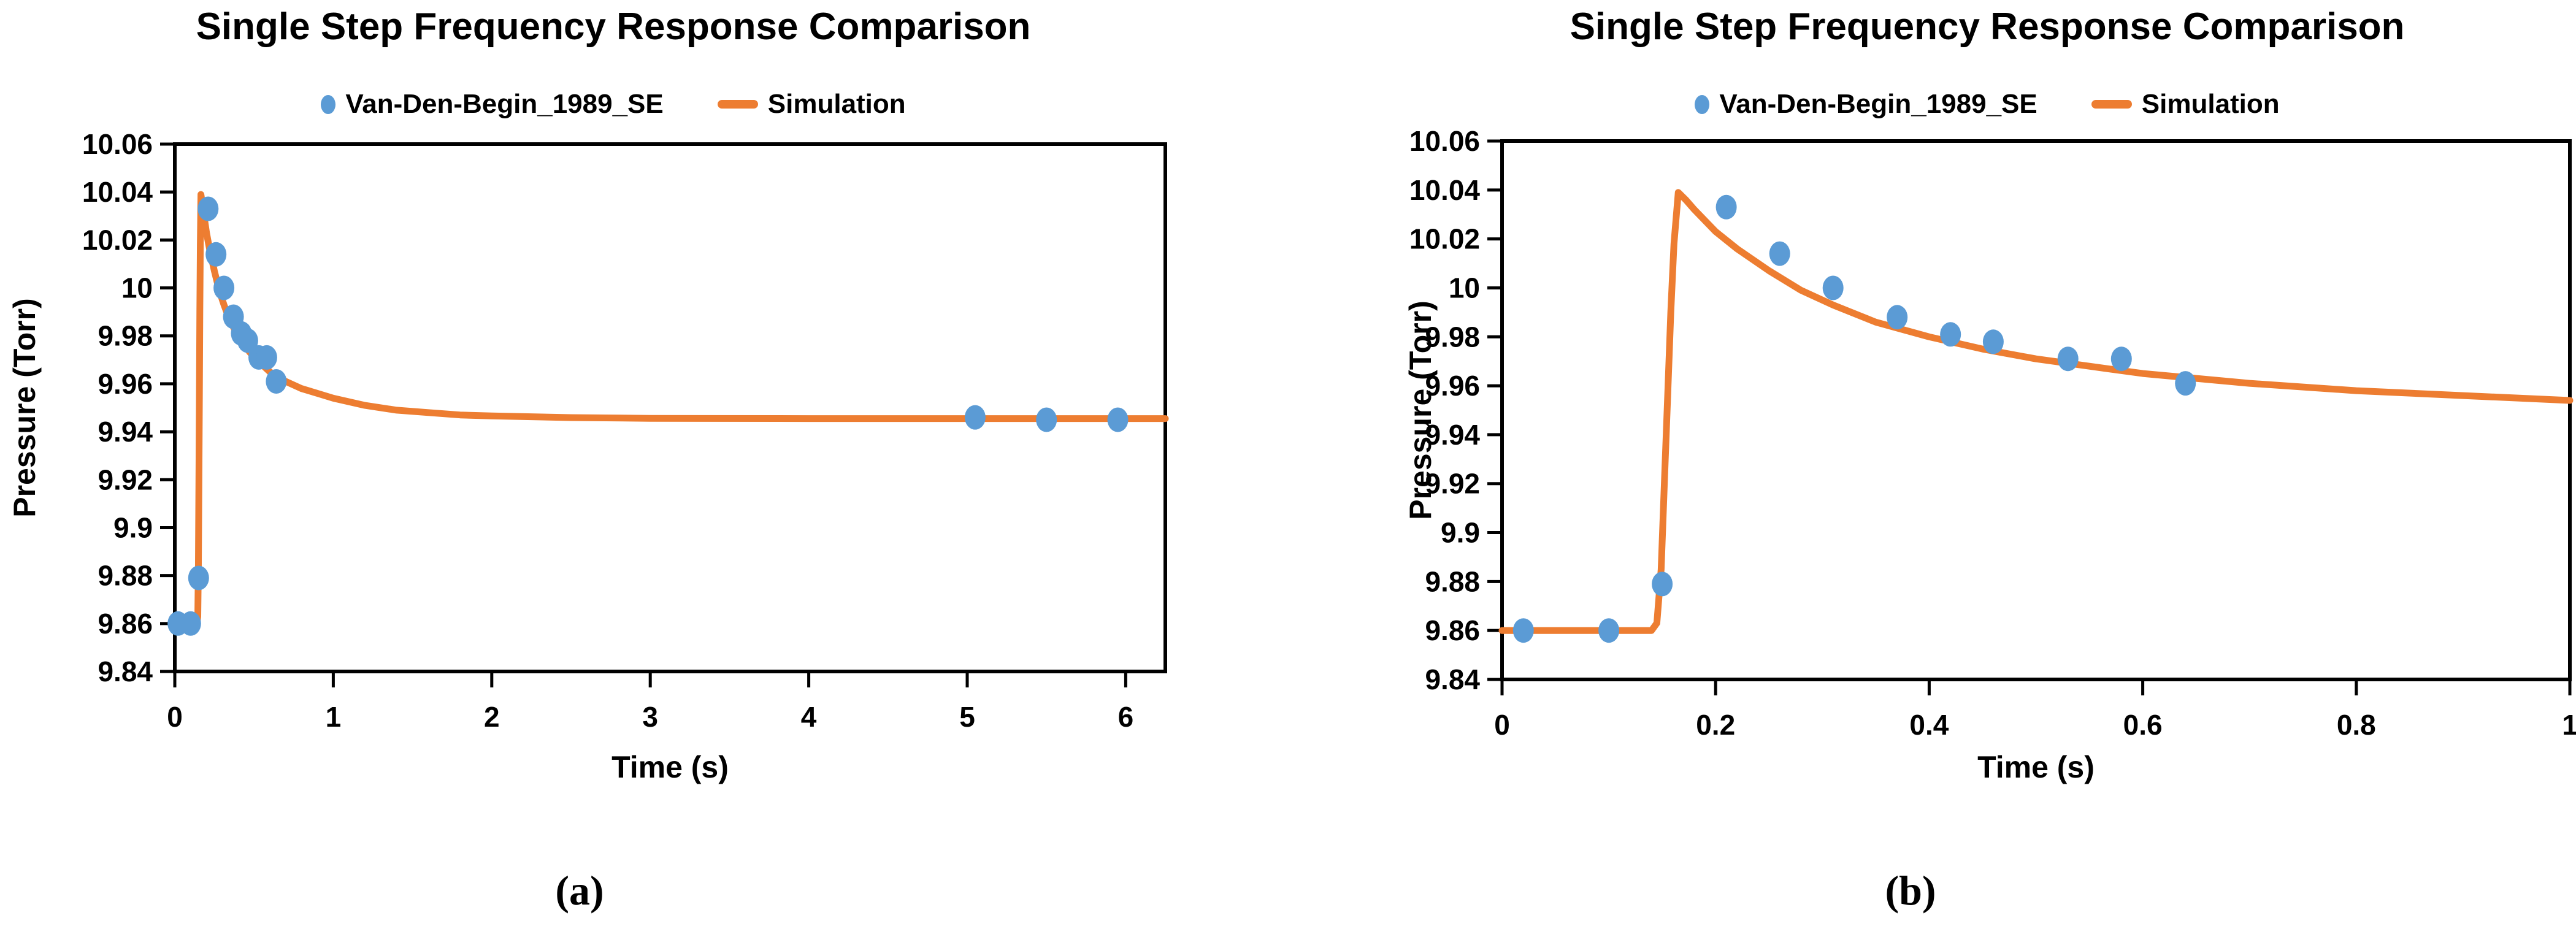 The width and height of the screenshot is (2576, 937). What do you see at coordinates (809, 717) in the screenshot?
I see `x-tick-label: 4` at bounding box center [809, 717].